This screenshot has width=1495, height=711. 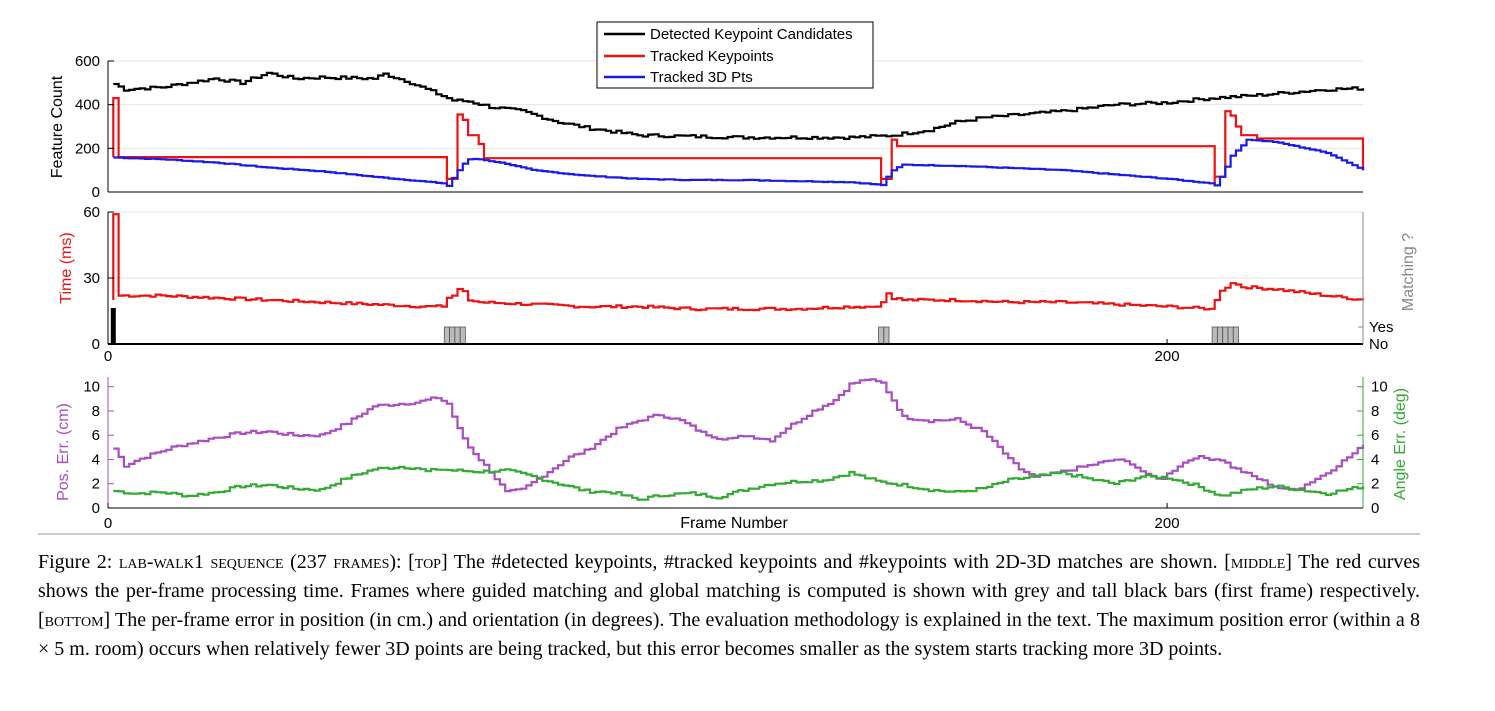 I want to click on bottom-ytick-label: 0, so click(x=96, y=508).